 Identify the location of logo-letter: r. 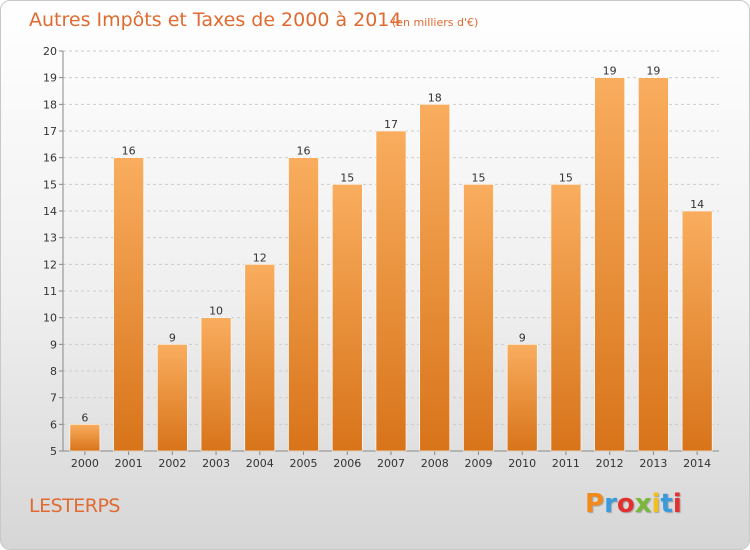
(610, 504).